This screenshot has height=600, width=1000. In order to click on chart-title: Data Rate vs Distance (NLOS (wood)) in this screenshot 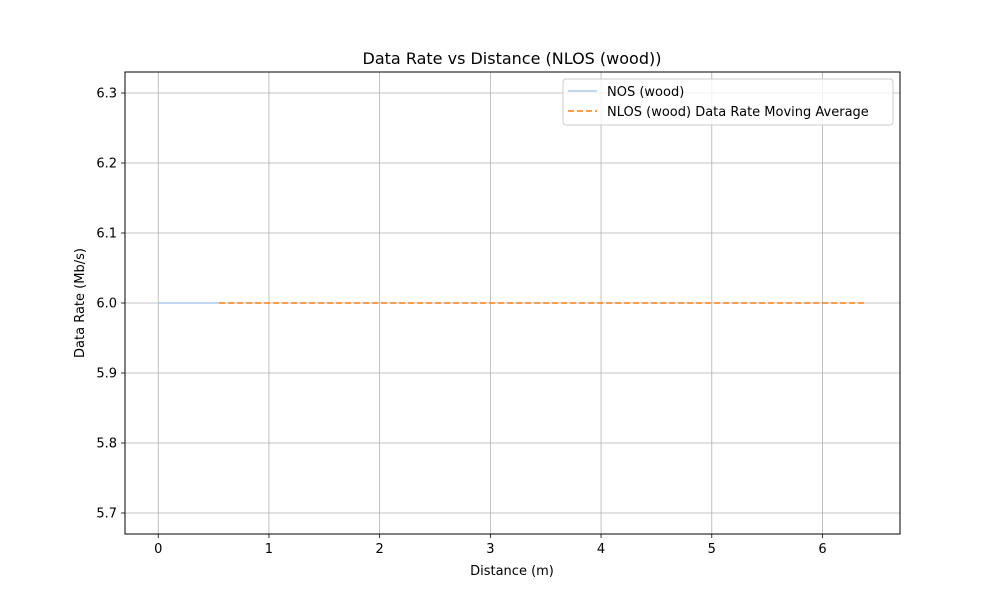, I will do `click(512, 58)`.